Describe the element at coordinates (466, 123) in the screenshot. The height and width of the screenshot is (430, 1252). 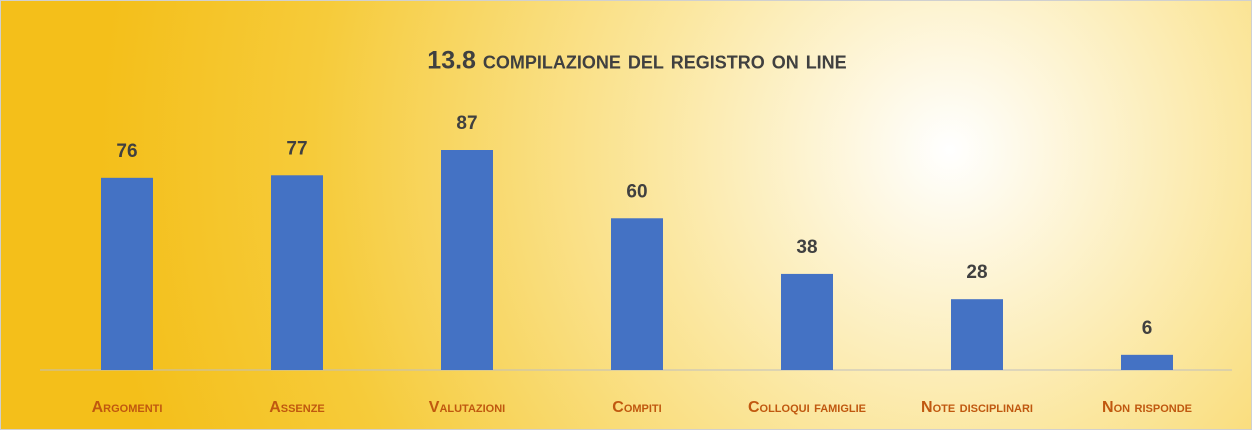
I see `value-label: 87` at that location.